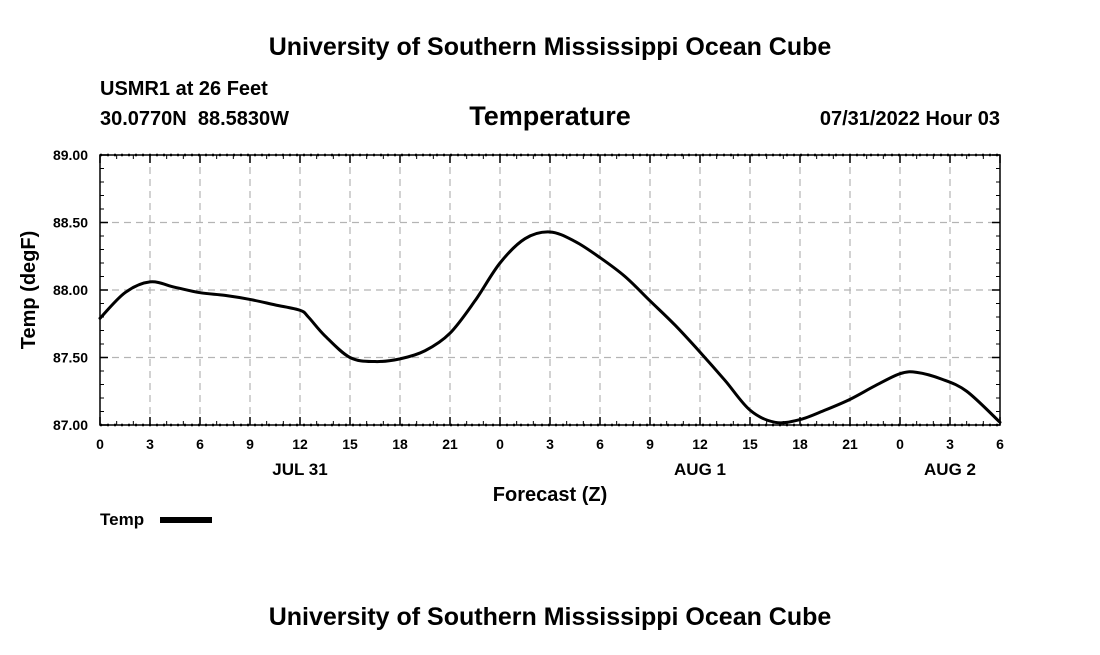 This screenshot has width=1100, height=655. I want to click on datetime-label: 07/31/2022 Hour 03, so click(910, 119).